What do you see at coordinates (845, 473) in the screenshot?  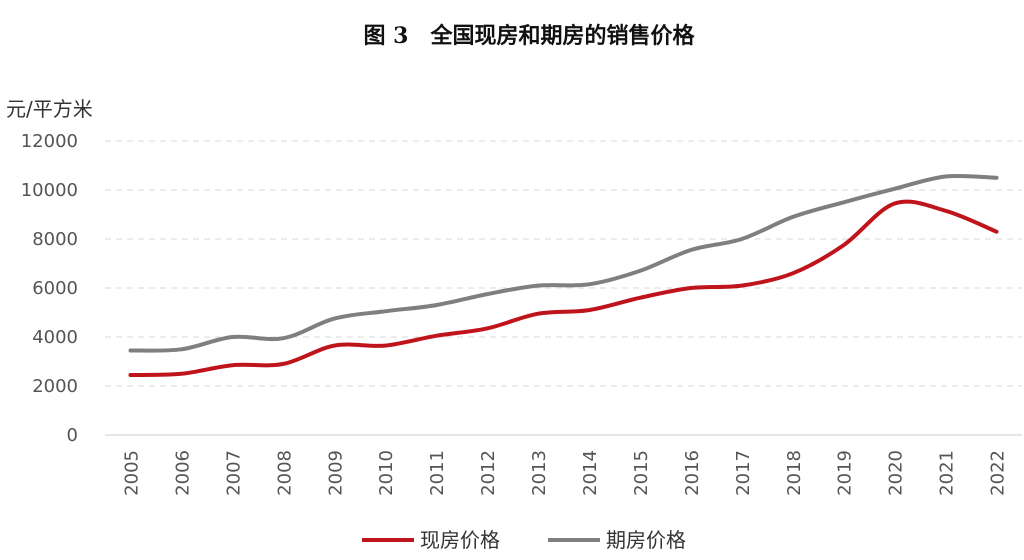 I see `x-tick-label: 2019` at bounding box center [845, 473].